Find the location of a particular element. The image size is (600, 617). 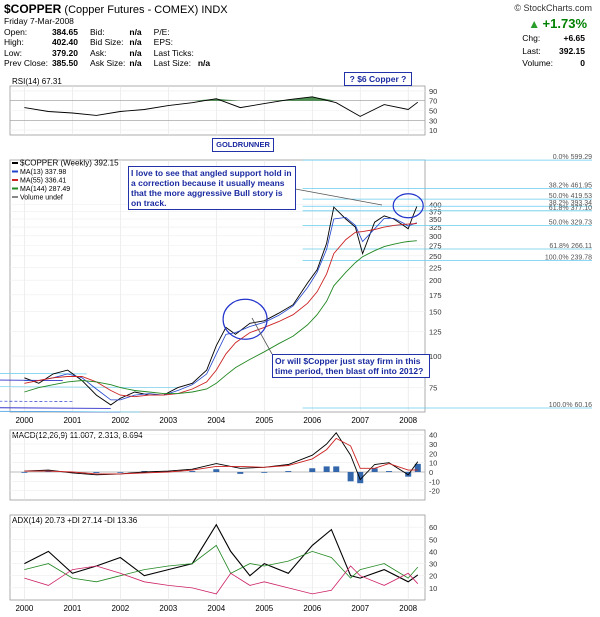

macd-tick-label: -20 is located at coordinates (434, 491).